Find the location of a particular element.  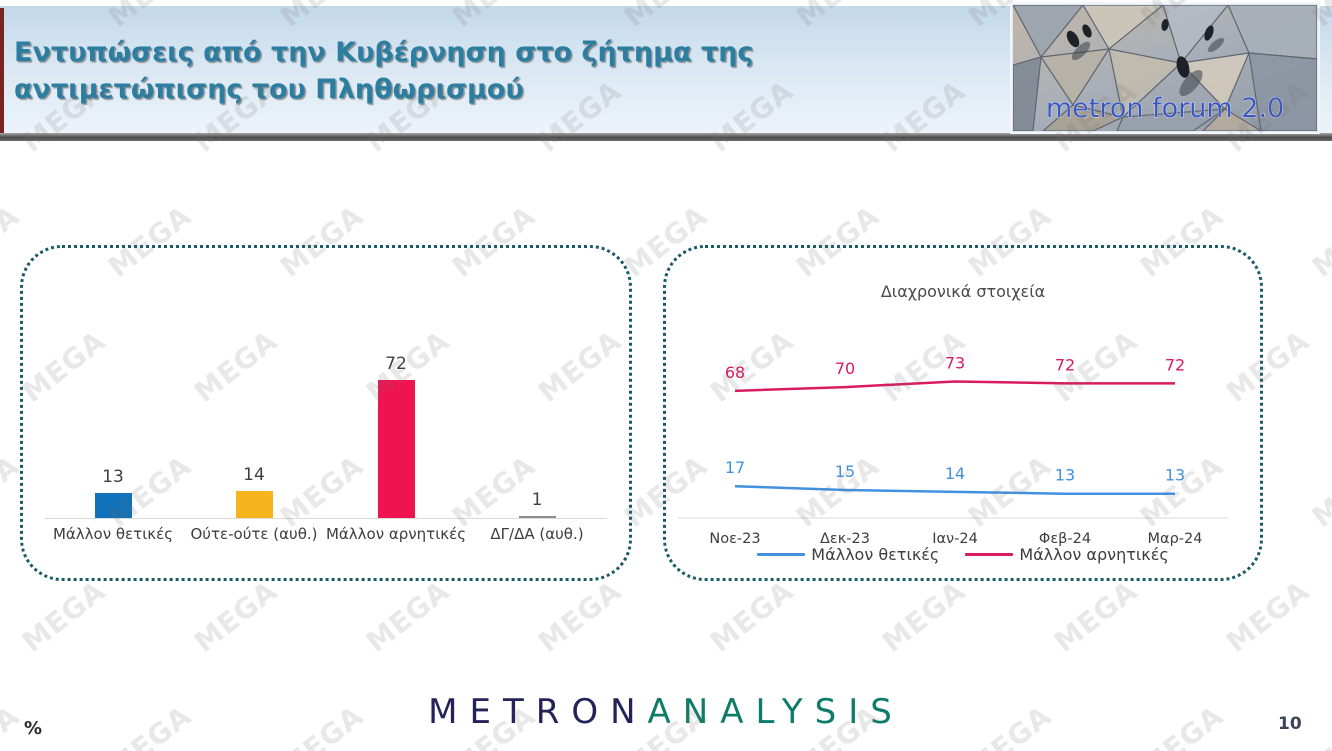

line-chart-title: Διαχρονικά στοιχεία is located at coordinates (963, 291).